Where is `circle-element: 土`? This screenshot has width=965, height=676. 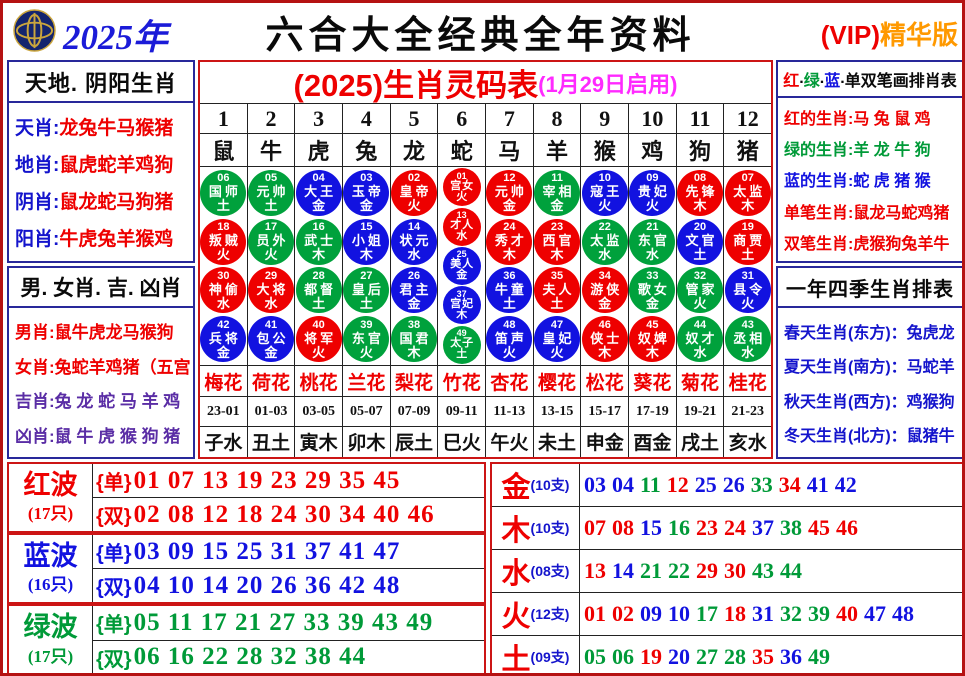 circle-element: 土 is located at coordinates (366, 303).